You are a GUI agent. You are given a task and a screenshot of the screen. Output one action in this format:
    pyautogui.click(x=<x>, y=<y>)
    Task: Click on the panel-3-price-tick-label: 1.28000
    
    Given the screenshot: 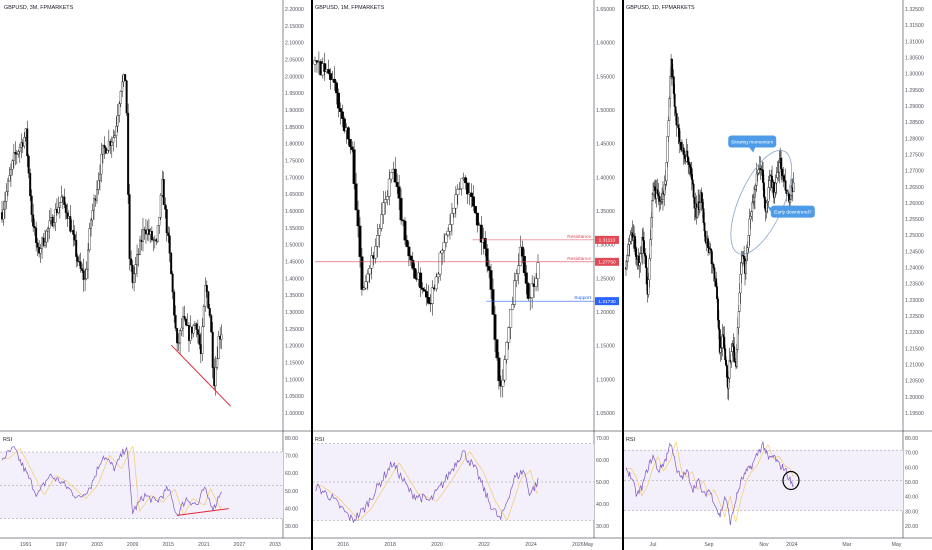 What is the action you would take?
    pyautogui.click(x=914, y=139)
    